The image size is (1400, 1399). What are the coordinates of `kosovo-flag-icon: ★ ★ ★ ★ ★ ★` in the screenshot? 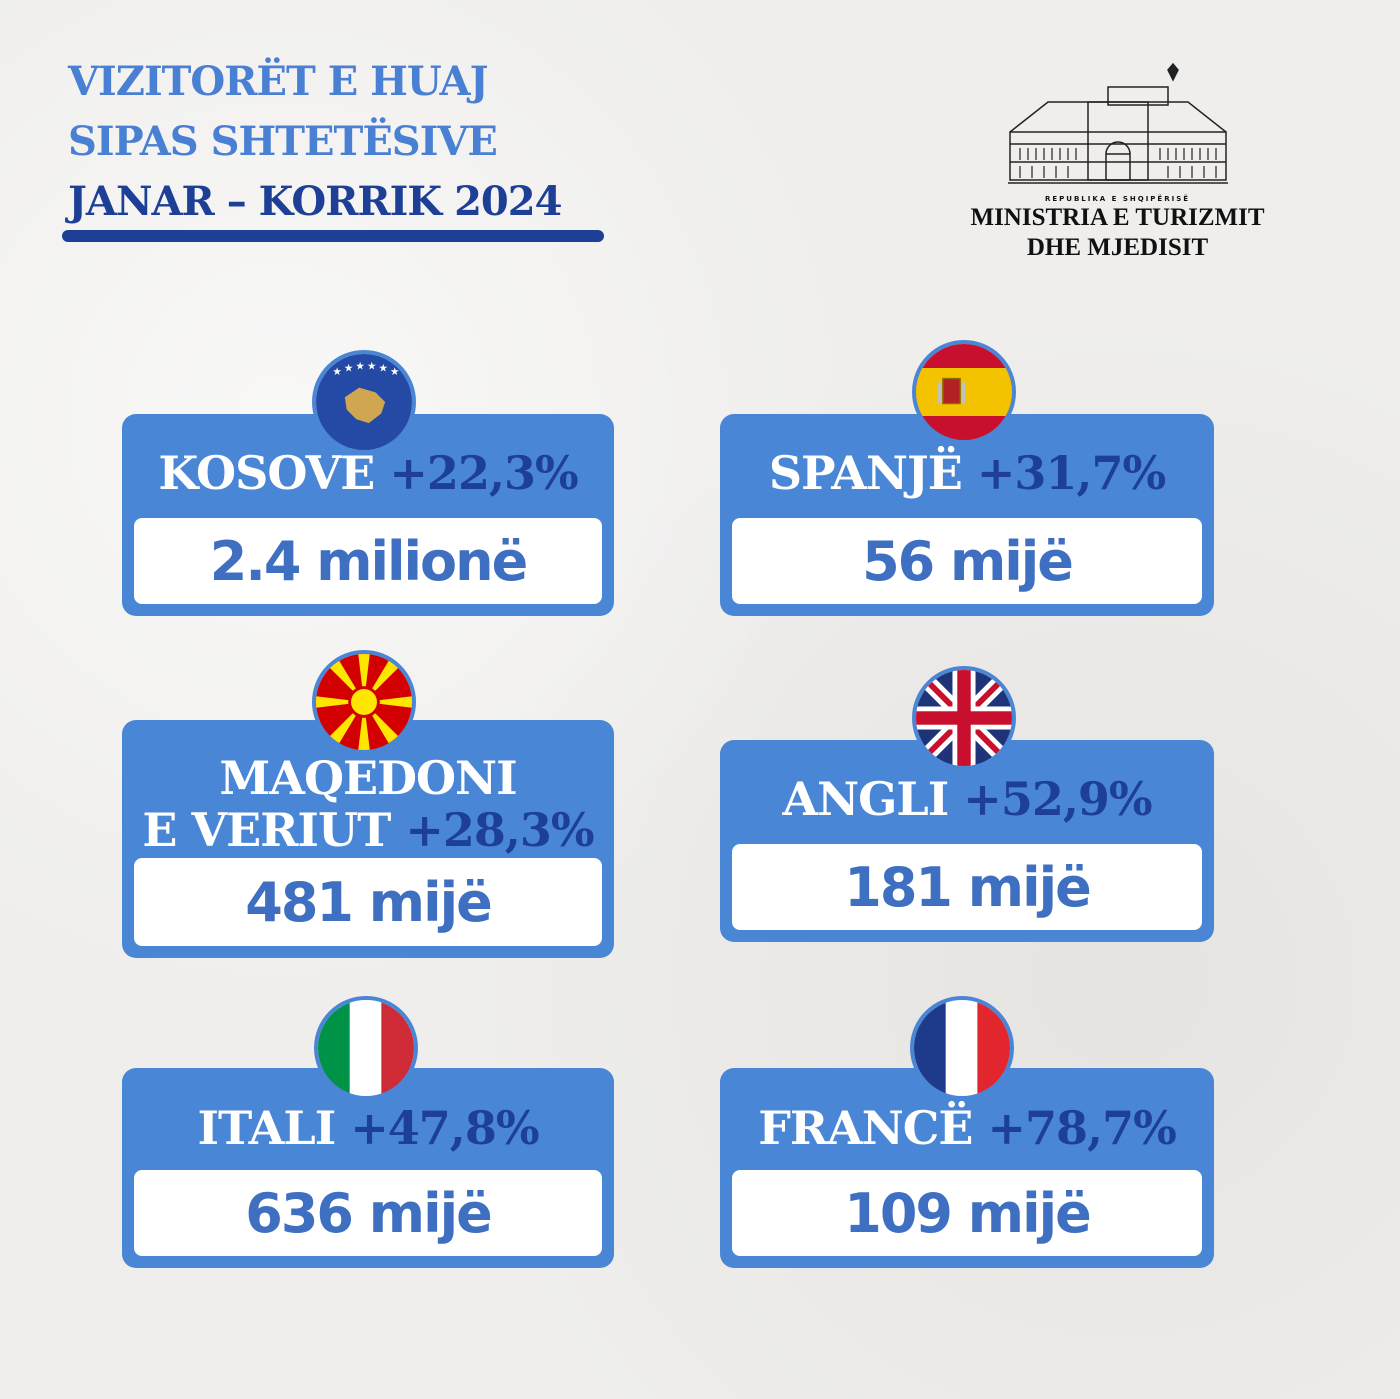 It's located at (364, 402).